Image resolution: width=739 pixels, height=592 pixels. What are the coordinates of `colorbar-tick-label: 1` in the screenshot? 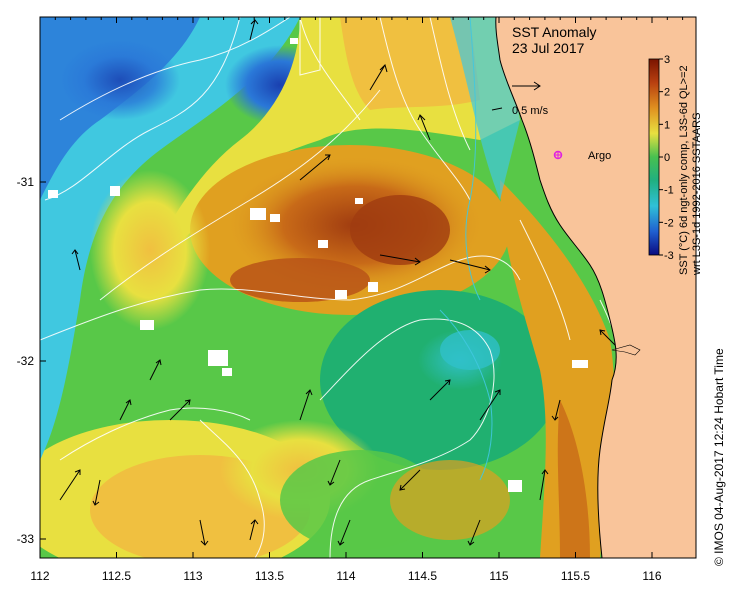 It's located at (667, 125).